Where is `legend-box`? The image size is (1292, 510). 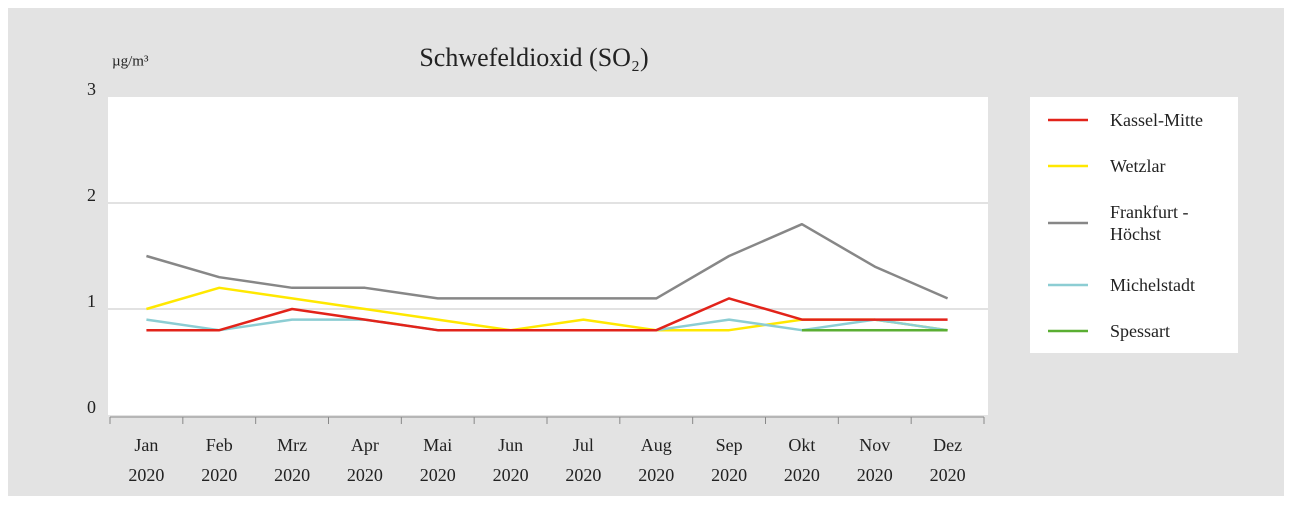 legend-box is located at coordinates (1134, 225).